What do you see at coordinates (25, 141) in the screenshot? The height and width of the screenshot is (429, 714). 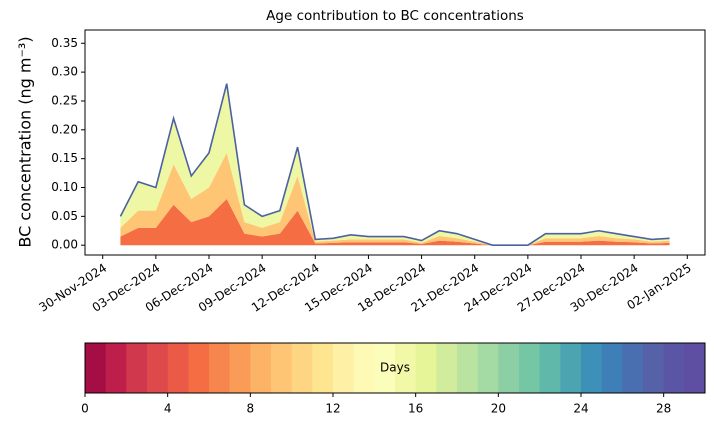 I see `y-axis-label: BC concentration (ng m⁻³)` at bounding box center [25, 141].